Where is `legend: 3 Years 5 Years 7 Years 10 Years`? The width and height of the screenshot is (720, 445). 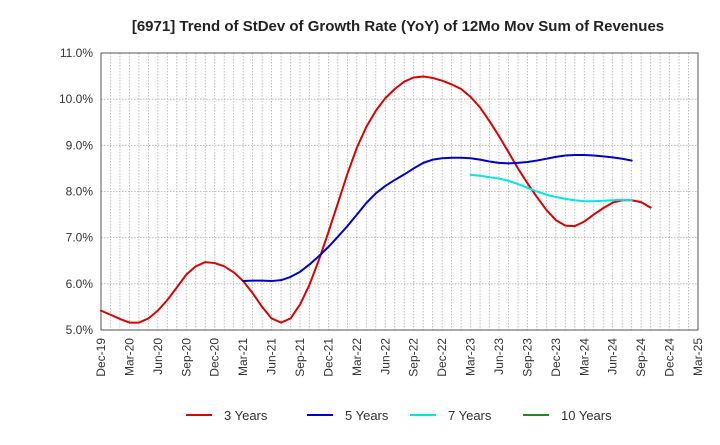 legend: 3 Years 5 Years 7 Years 10 Years is located at coordinates (399, 415).